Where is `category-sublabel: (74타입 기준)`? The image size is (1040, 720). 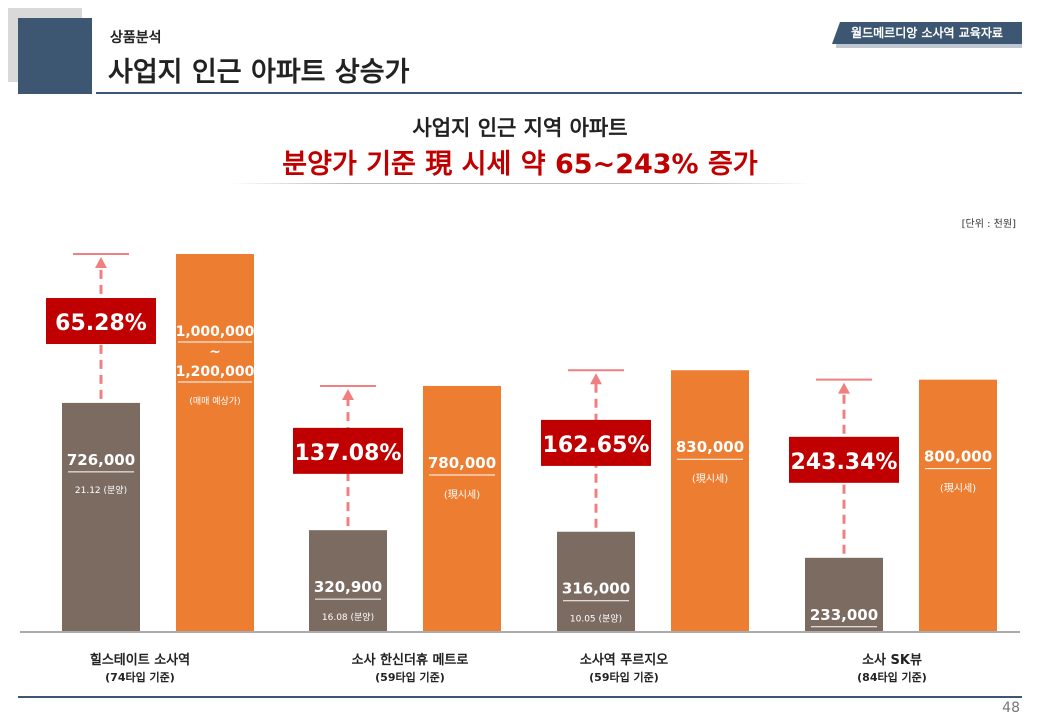 category-sublabel: (74타입 기준) is located at coordinates (140, 677).